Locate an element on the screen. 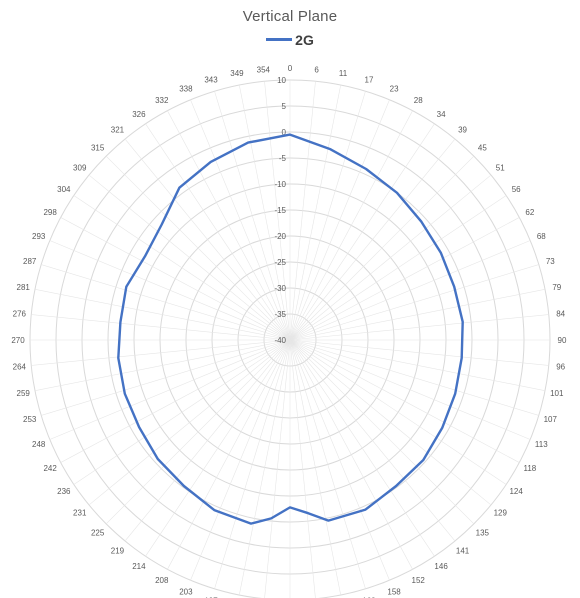  angle-label-287: 287 is located at coordinates (30, 261).